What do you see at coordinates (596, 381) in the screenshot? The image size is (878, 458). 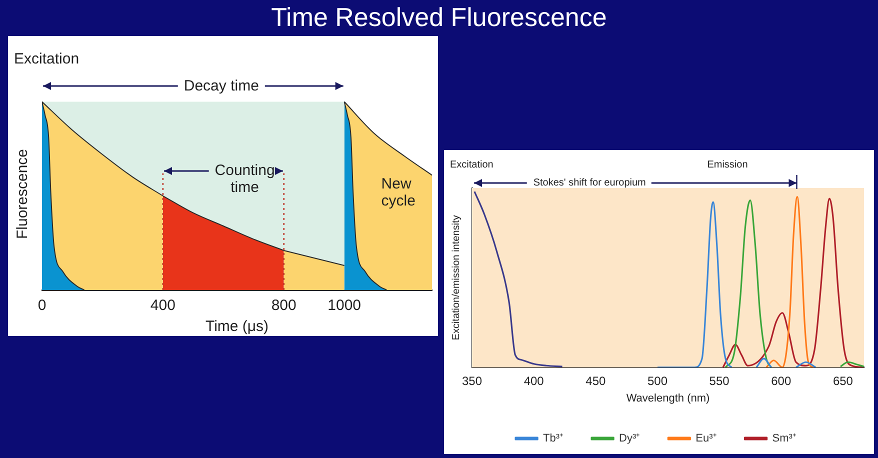 I see `x-tick-label: 450` at bounding box center [596, 381].